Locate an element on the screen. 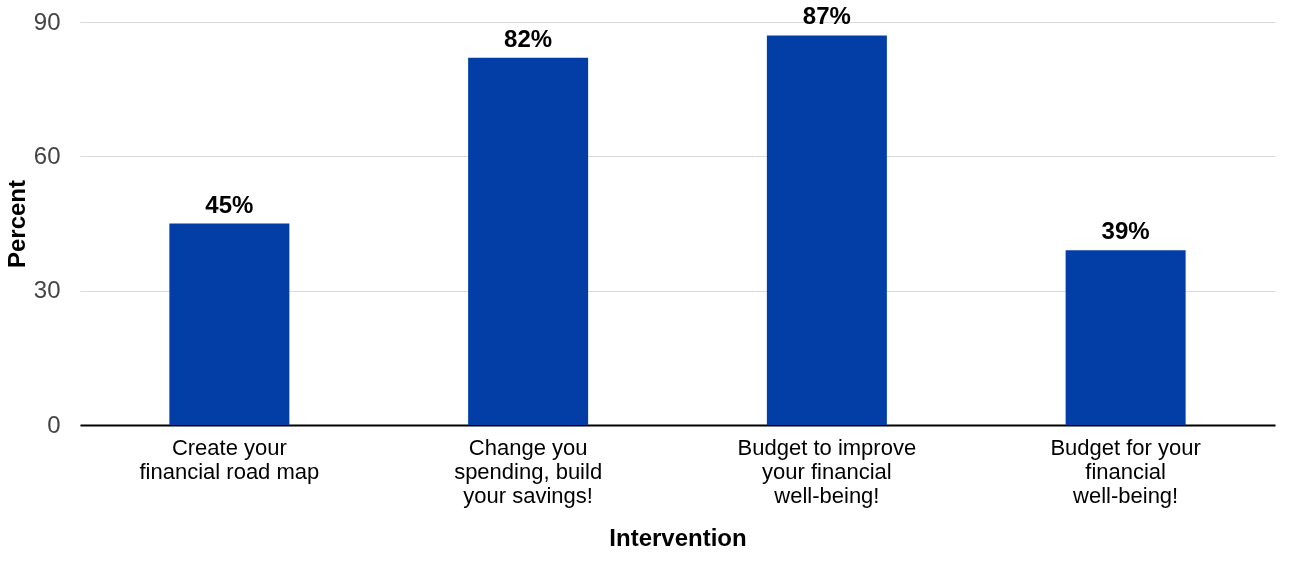 The height and width of the screenshot is (563, 1293). x-tick-label: Create your financial road map is located at coordinates (229, 459).